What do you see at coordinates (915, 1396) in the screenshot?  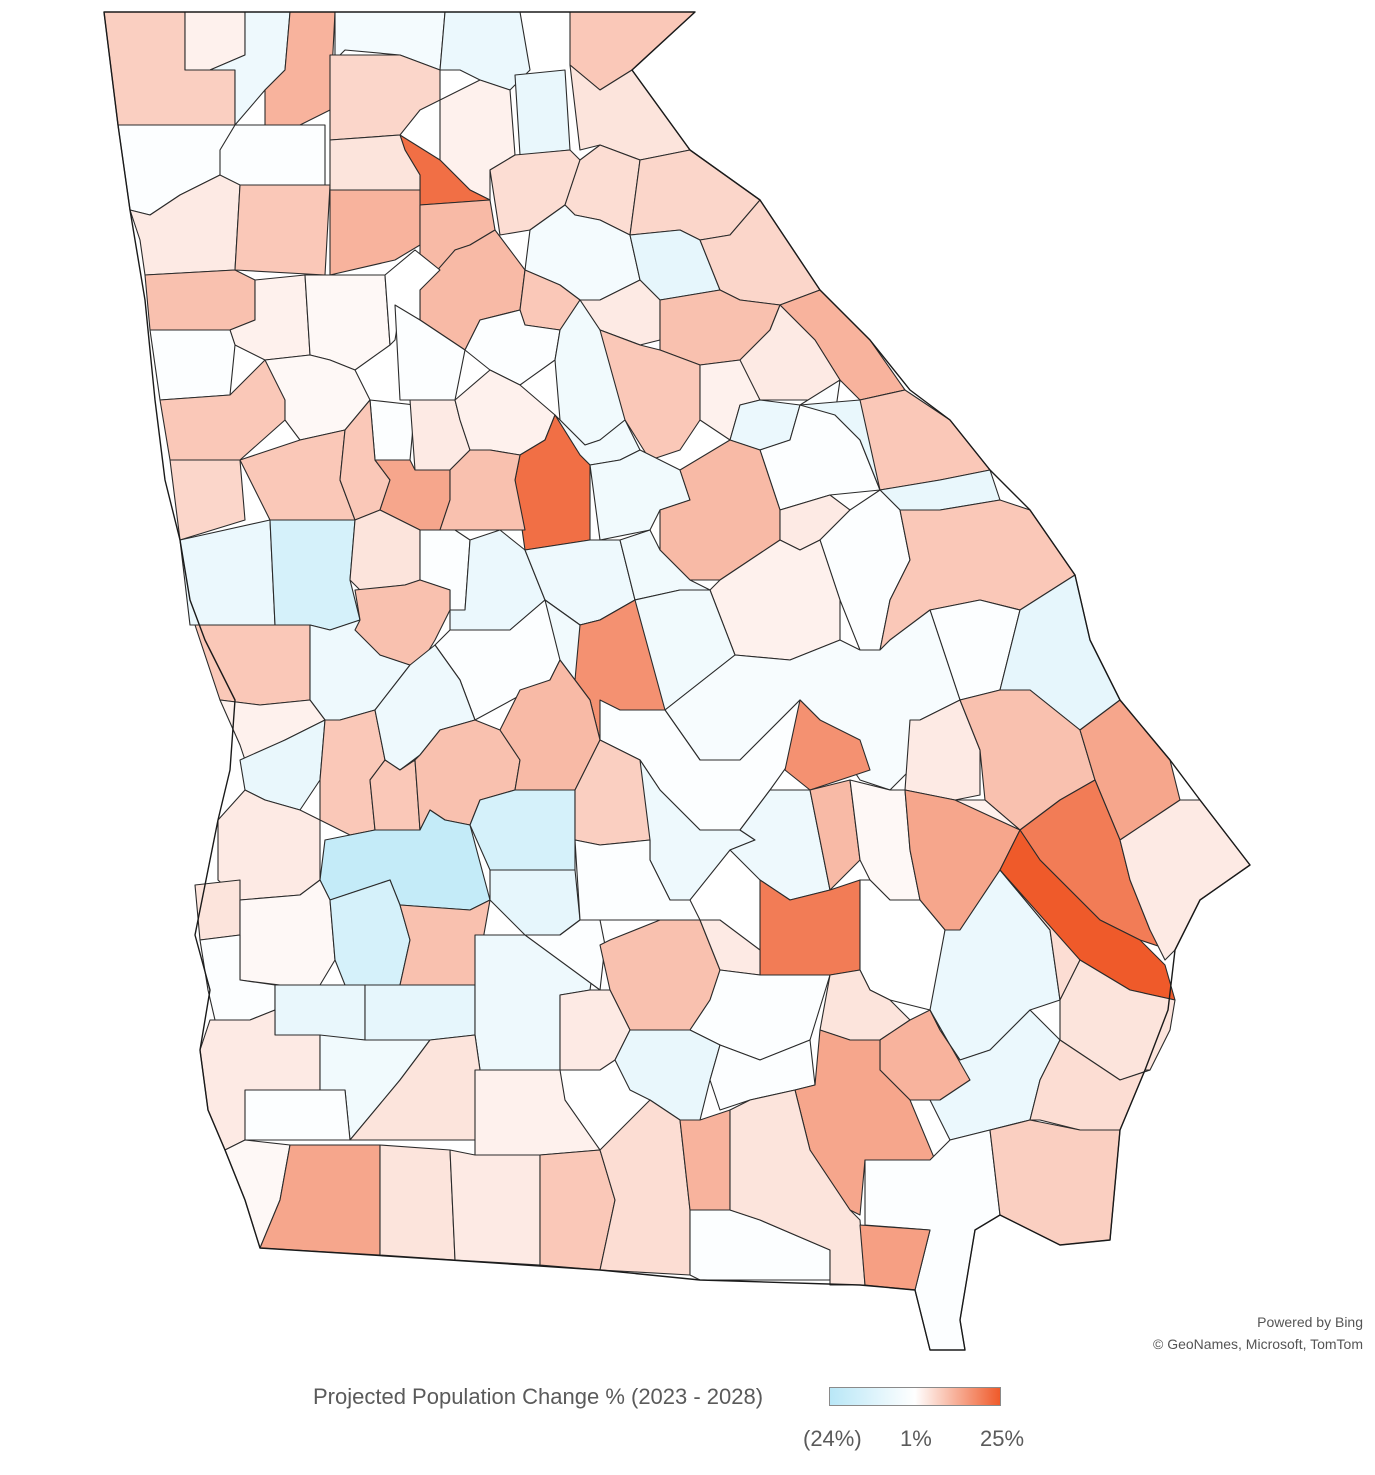 I see `legend-color-bar` at bounding box center [915, 1396].